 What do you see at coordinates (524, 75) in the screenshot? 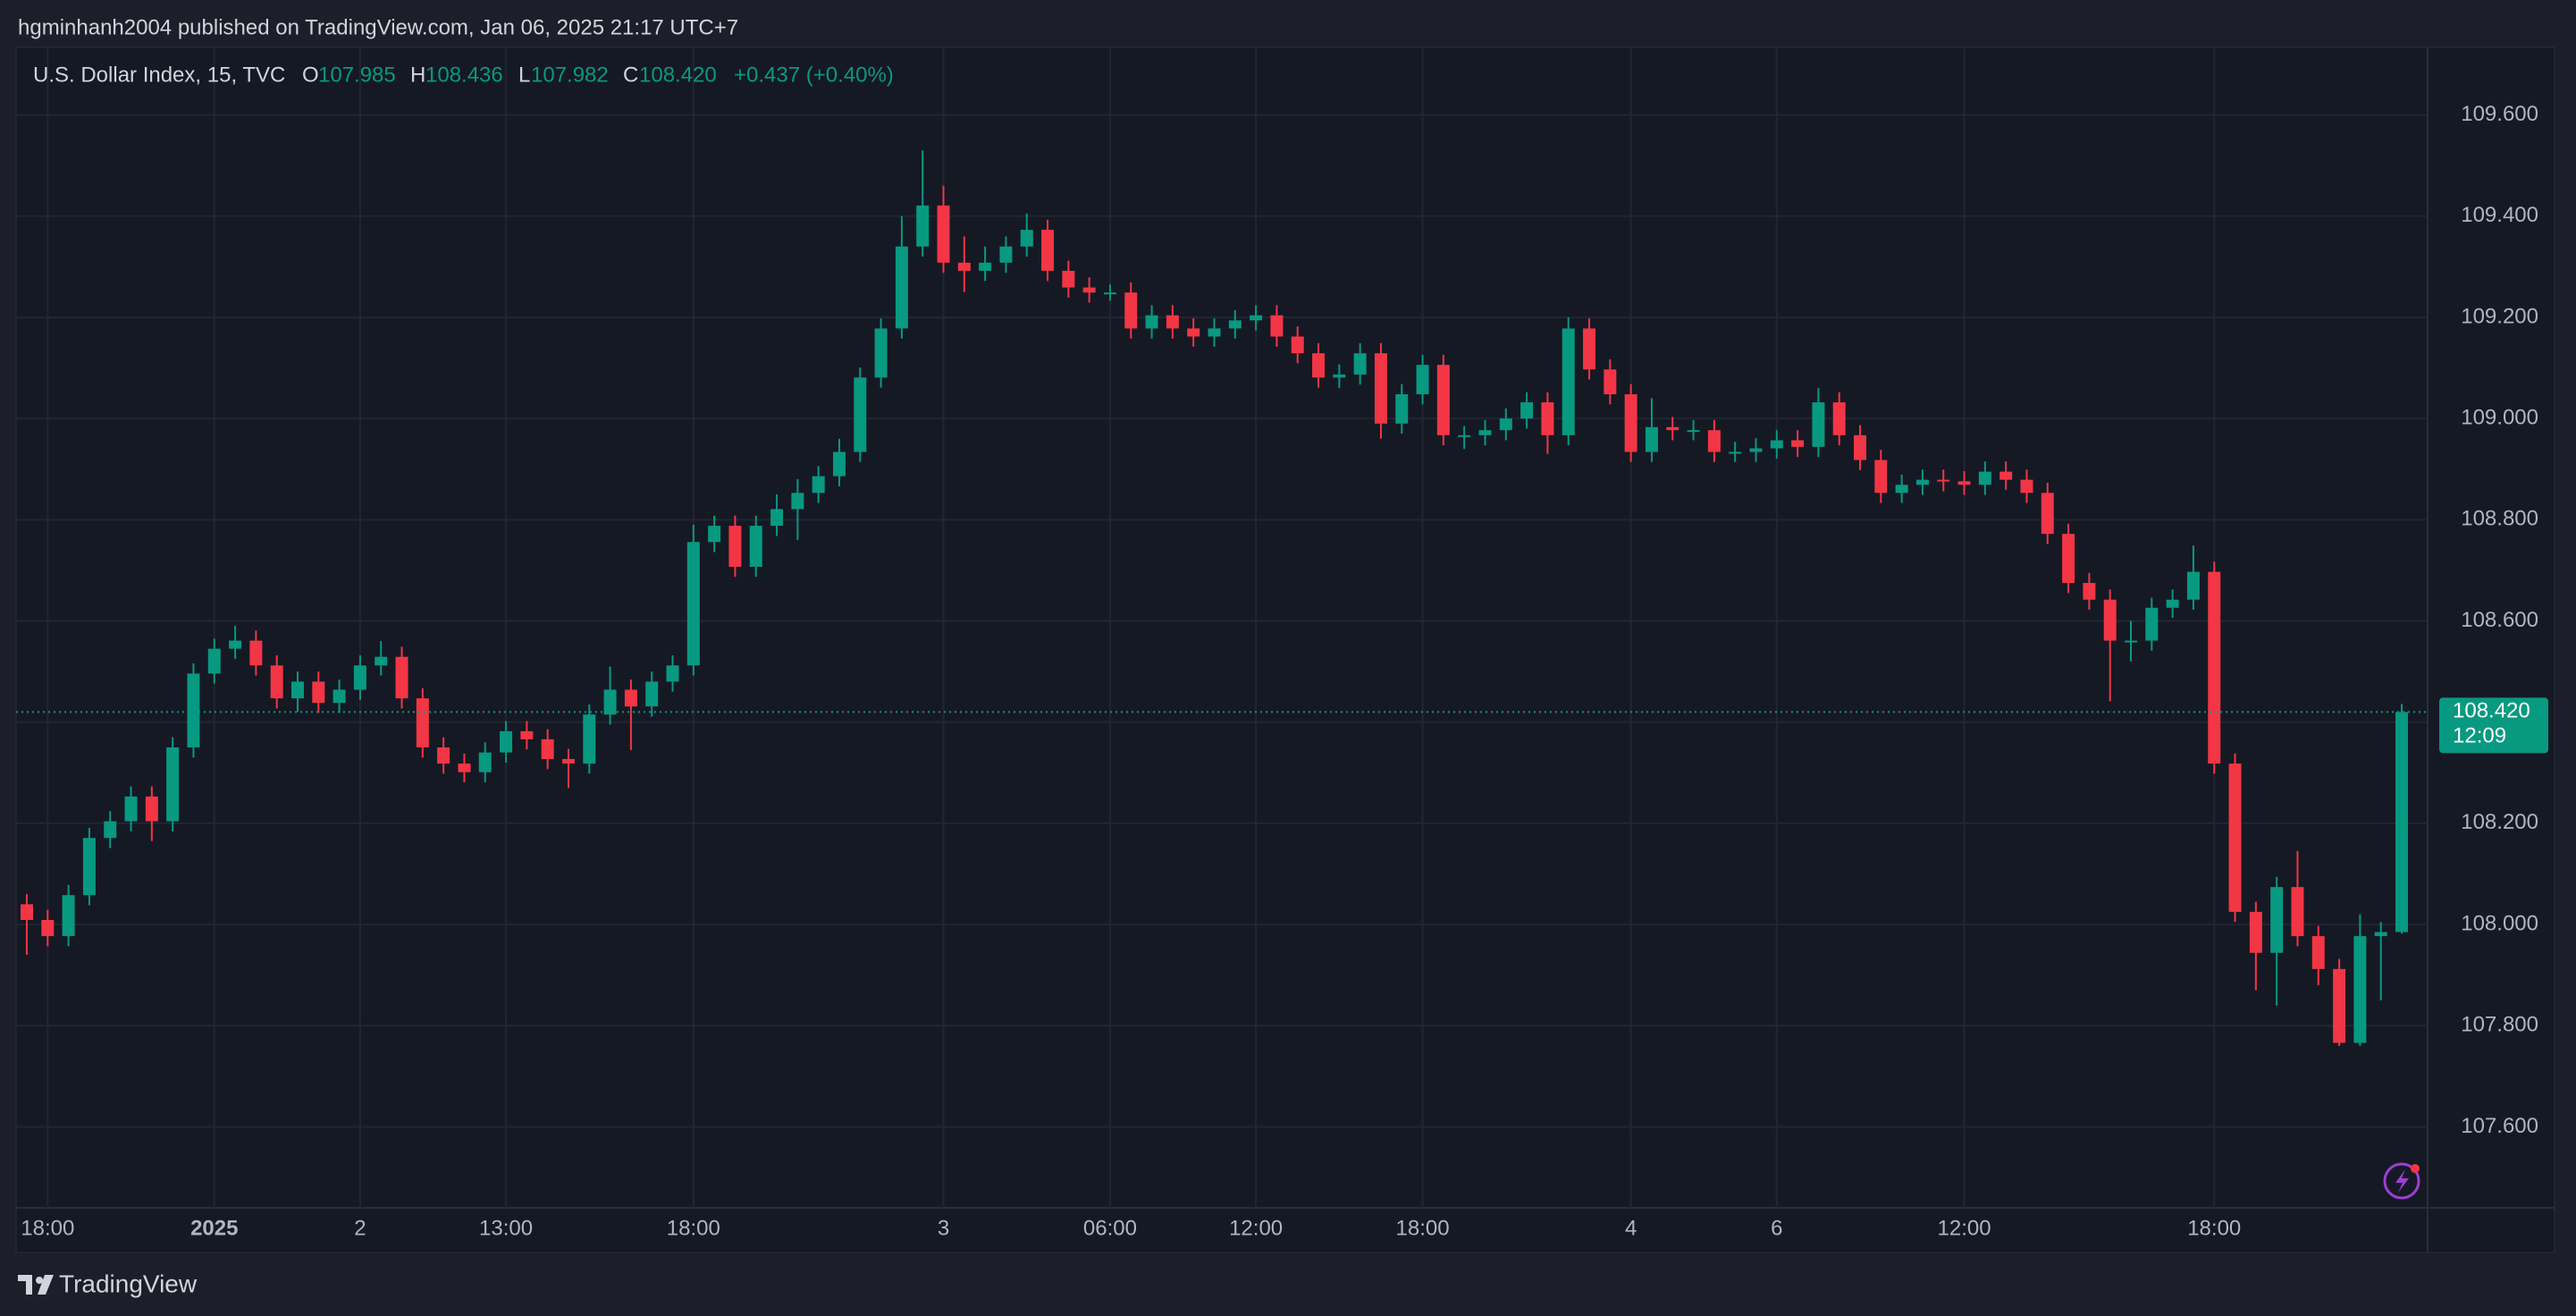
I see `low-key: L` at bounding box center [524, 75].